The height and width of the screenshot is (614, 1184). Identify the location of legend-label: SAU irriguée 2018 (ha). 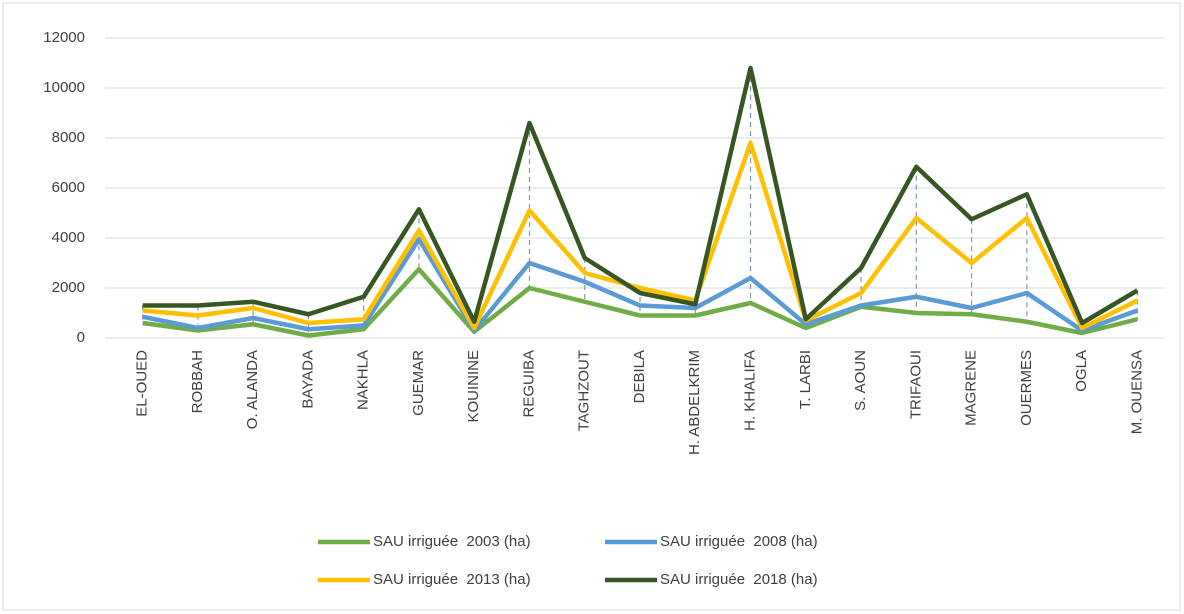
(739, 579).